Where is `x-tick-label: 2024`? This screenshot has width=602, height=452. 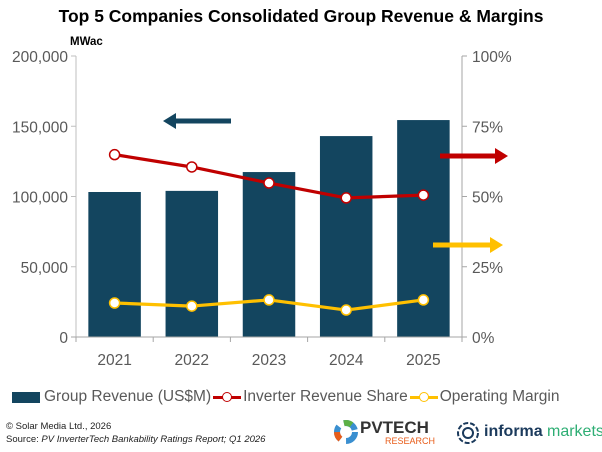 x-tick-label: 2024 is located at coordinates (346, 360).